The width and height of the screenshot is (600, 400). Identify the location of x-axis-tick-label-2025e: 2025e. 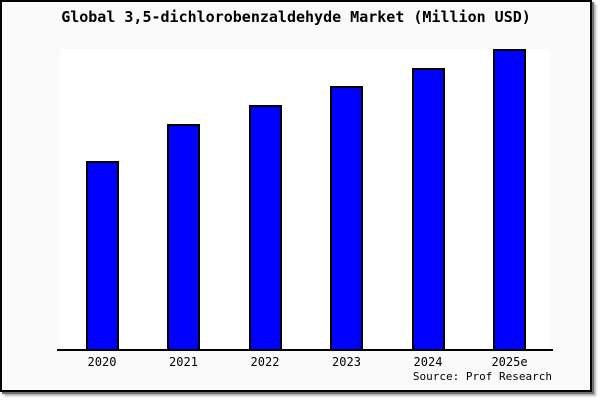
(509, 362).